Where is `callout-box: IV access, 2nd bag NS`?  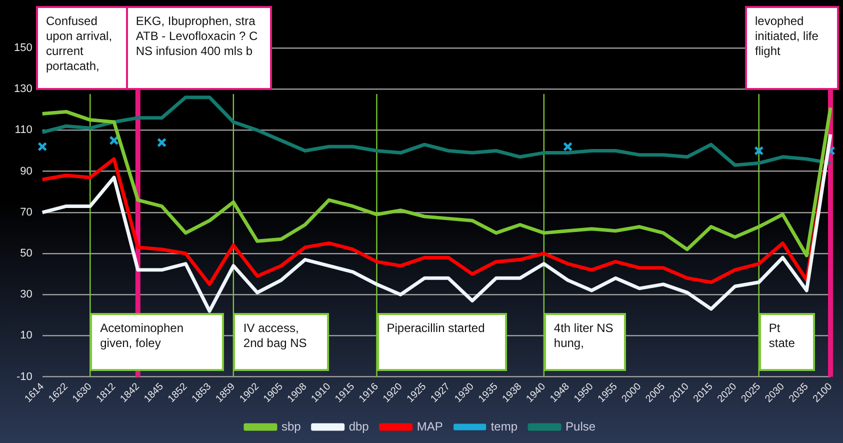
callout-box: IV access, 2nd bag NS is located at coordinates (281, 341).